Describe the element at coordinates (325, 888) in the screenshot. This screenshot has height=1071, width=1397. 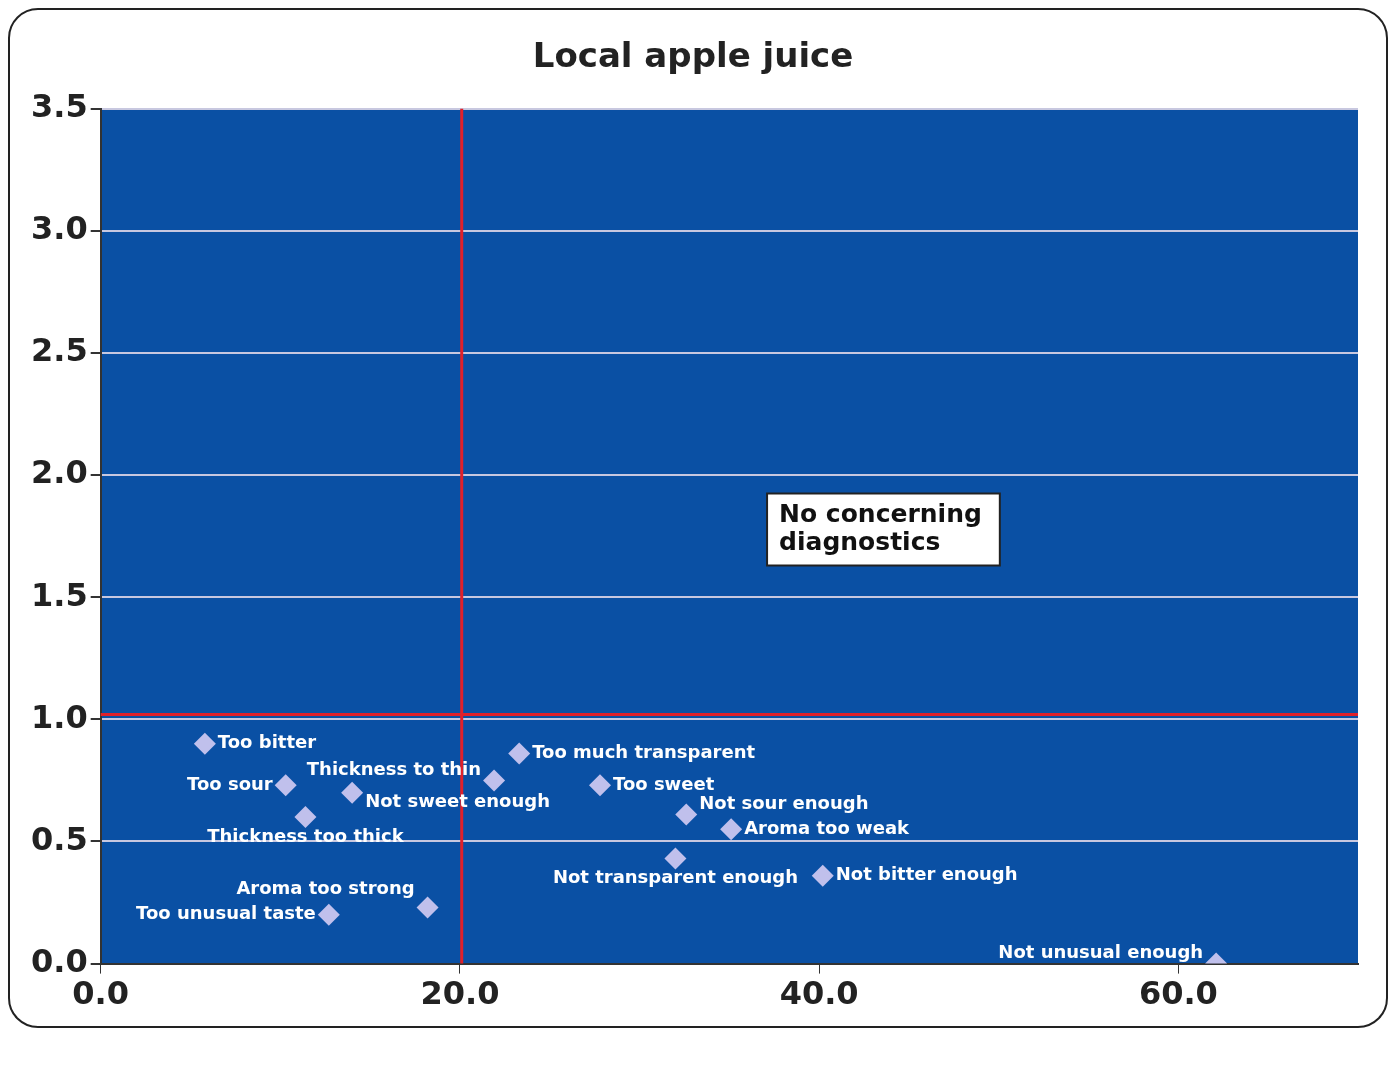
I see `series-label: Aroma too strong` at that location.